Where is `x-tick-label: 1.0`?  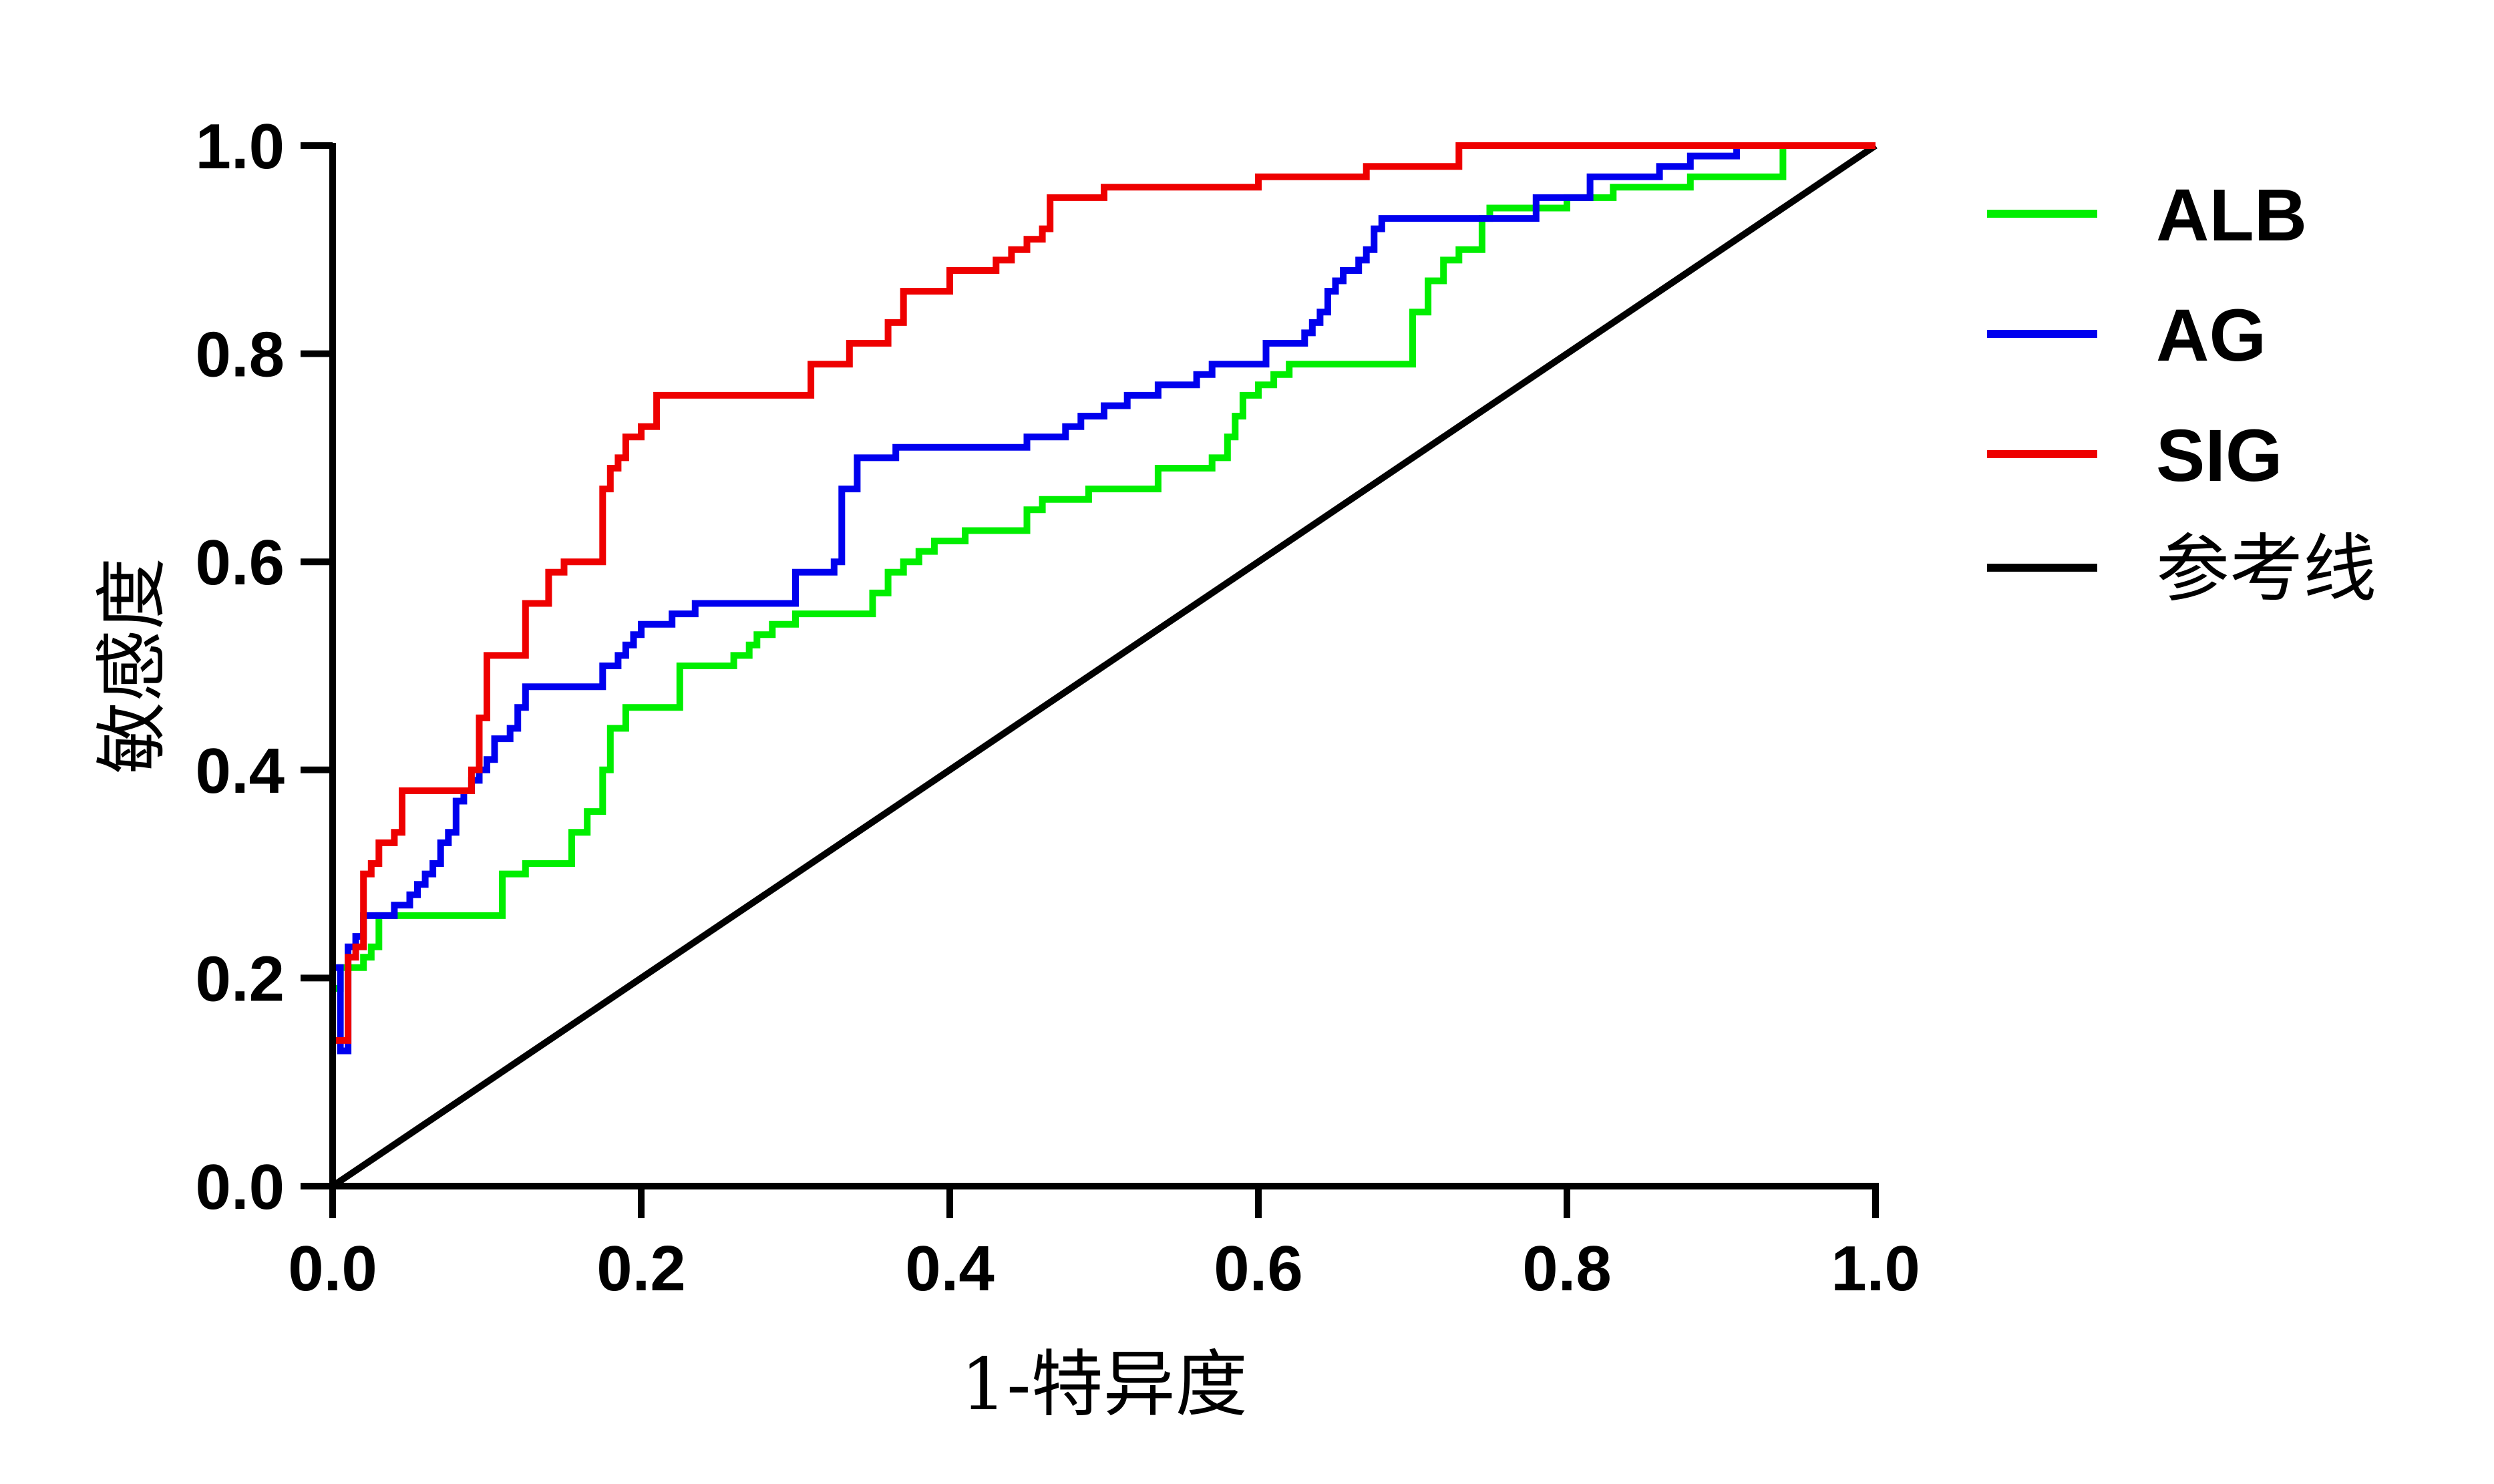
x-tick-label: 1.0 is located at coordinates (1875, 1268).